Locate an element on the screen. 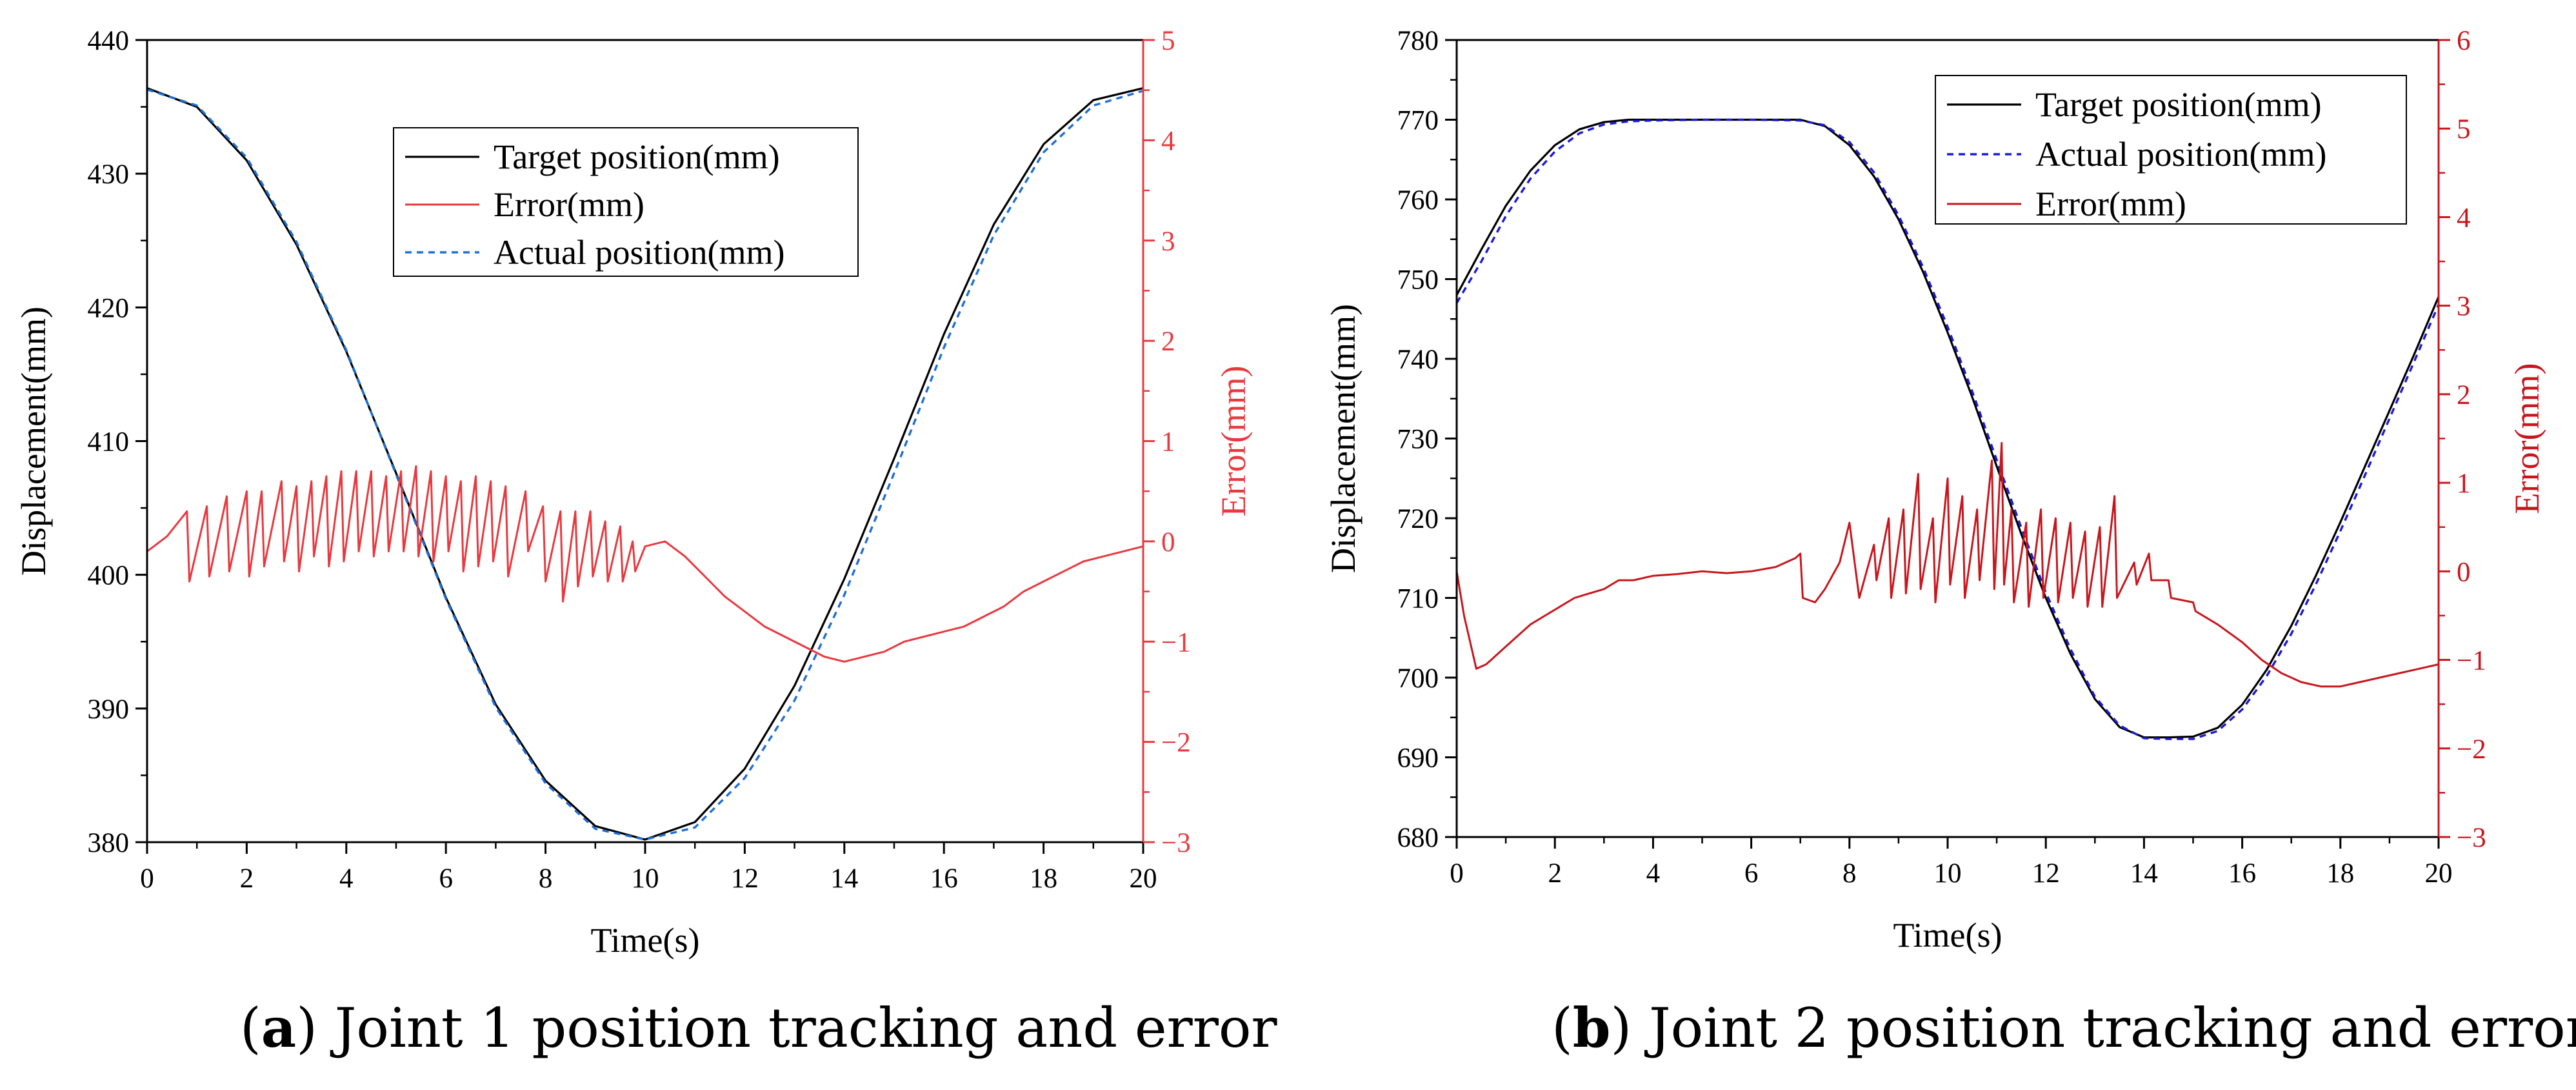  y-tick-label: 750 is located at coordinates (1418, 280).